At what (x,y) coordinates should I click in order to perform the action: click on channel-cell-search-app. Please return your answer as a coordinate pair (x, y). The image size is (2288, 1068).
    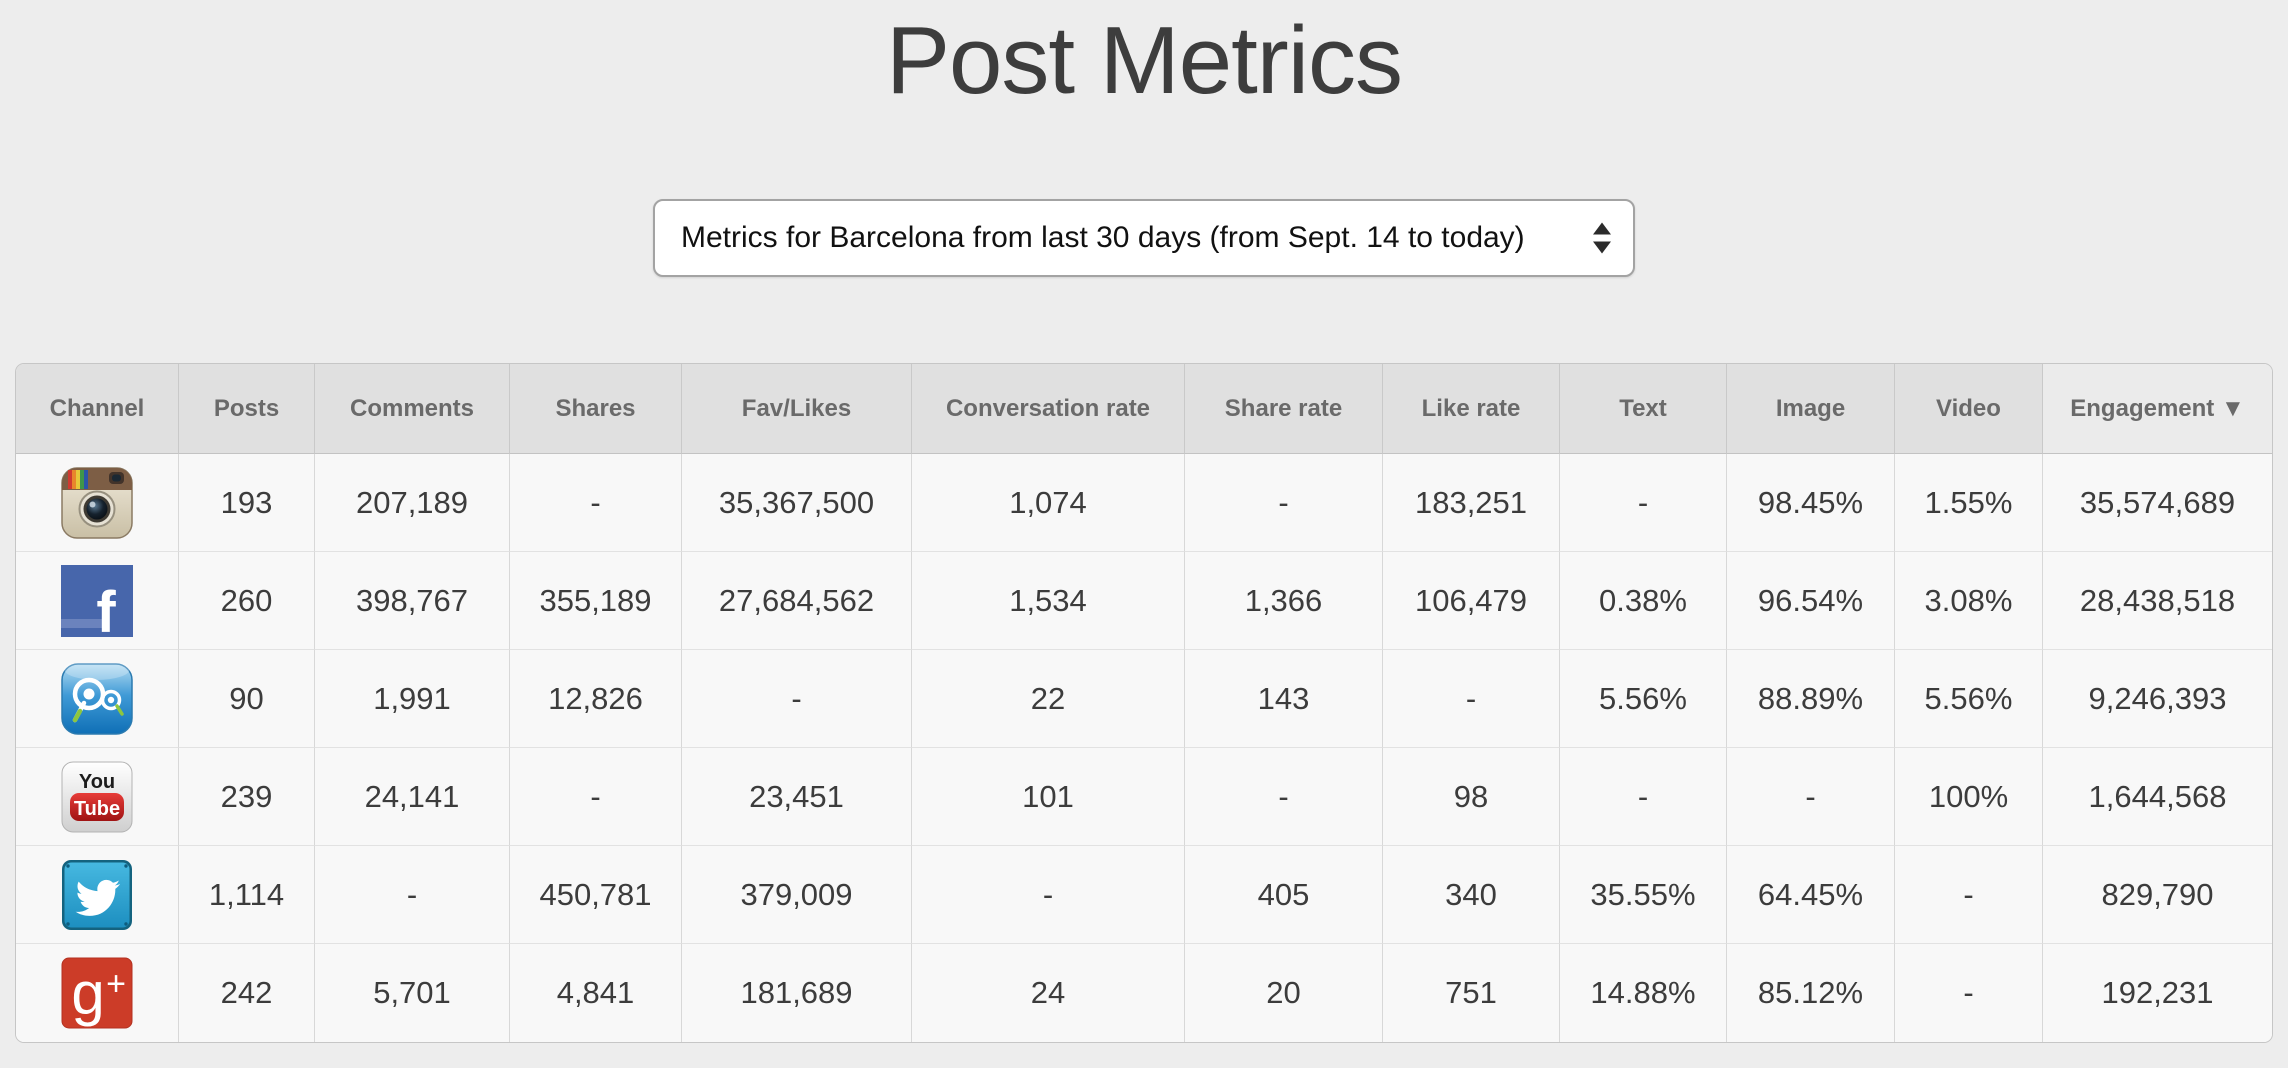
    Looking at the image, I should click on (97, 699).